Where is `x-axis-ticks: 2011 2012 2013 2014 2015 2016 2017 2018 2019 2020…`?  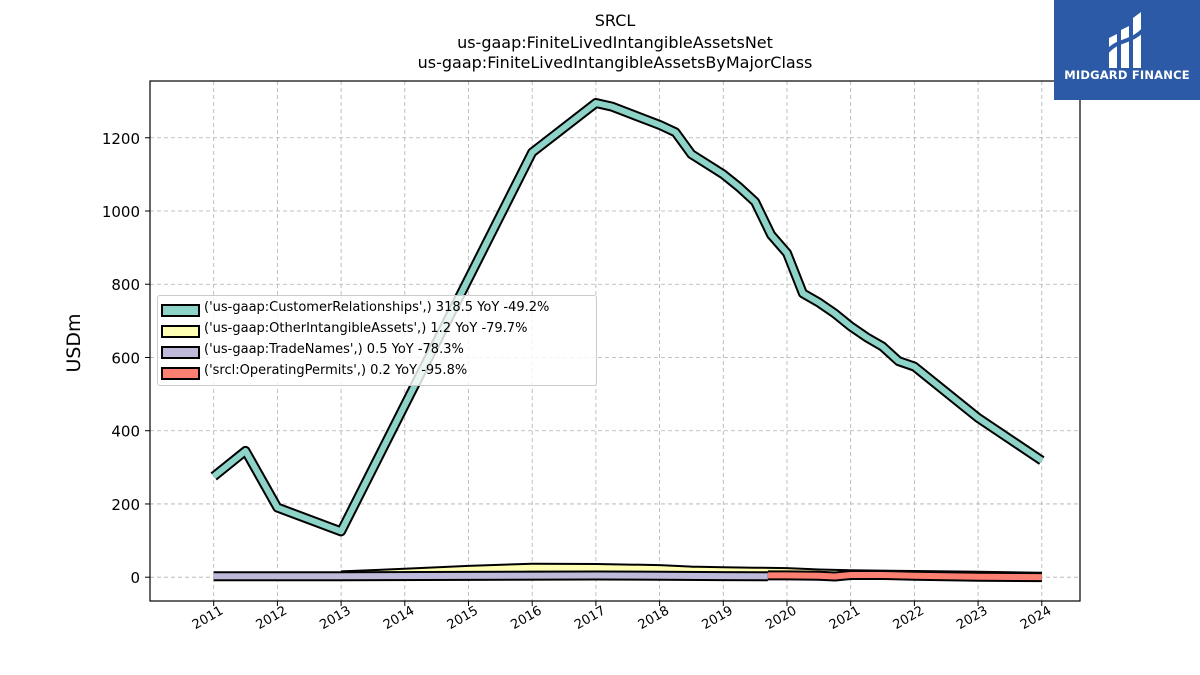 x-axis-ticks: 2011 2012 2013 2014 2015 2016 2017 2018 2019 2020… is located at coordinates (622, 617).